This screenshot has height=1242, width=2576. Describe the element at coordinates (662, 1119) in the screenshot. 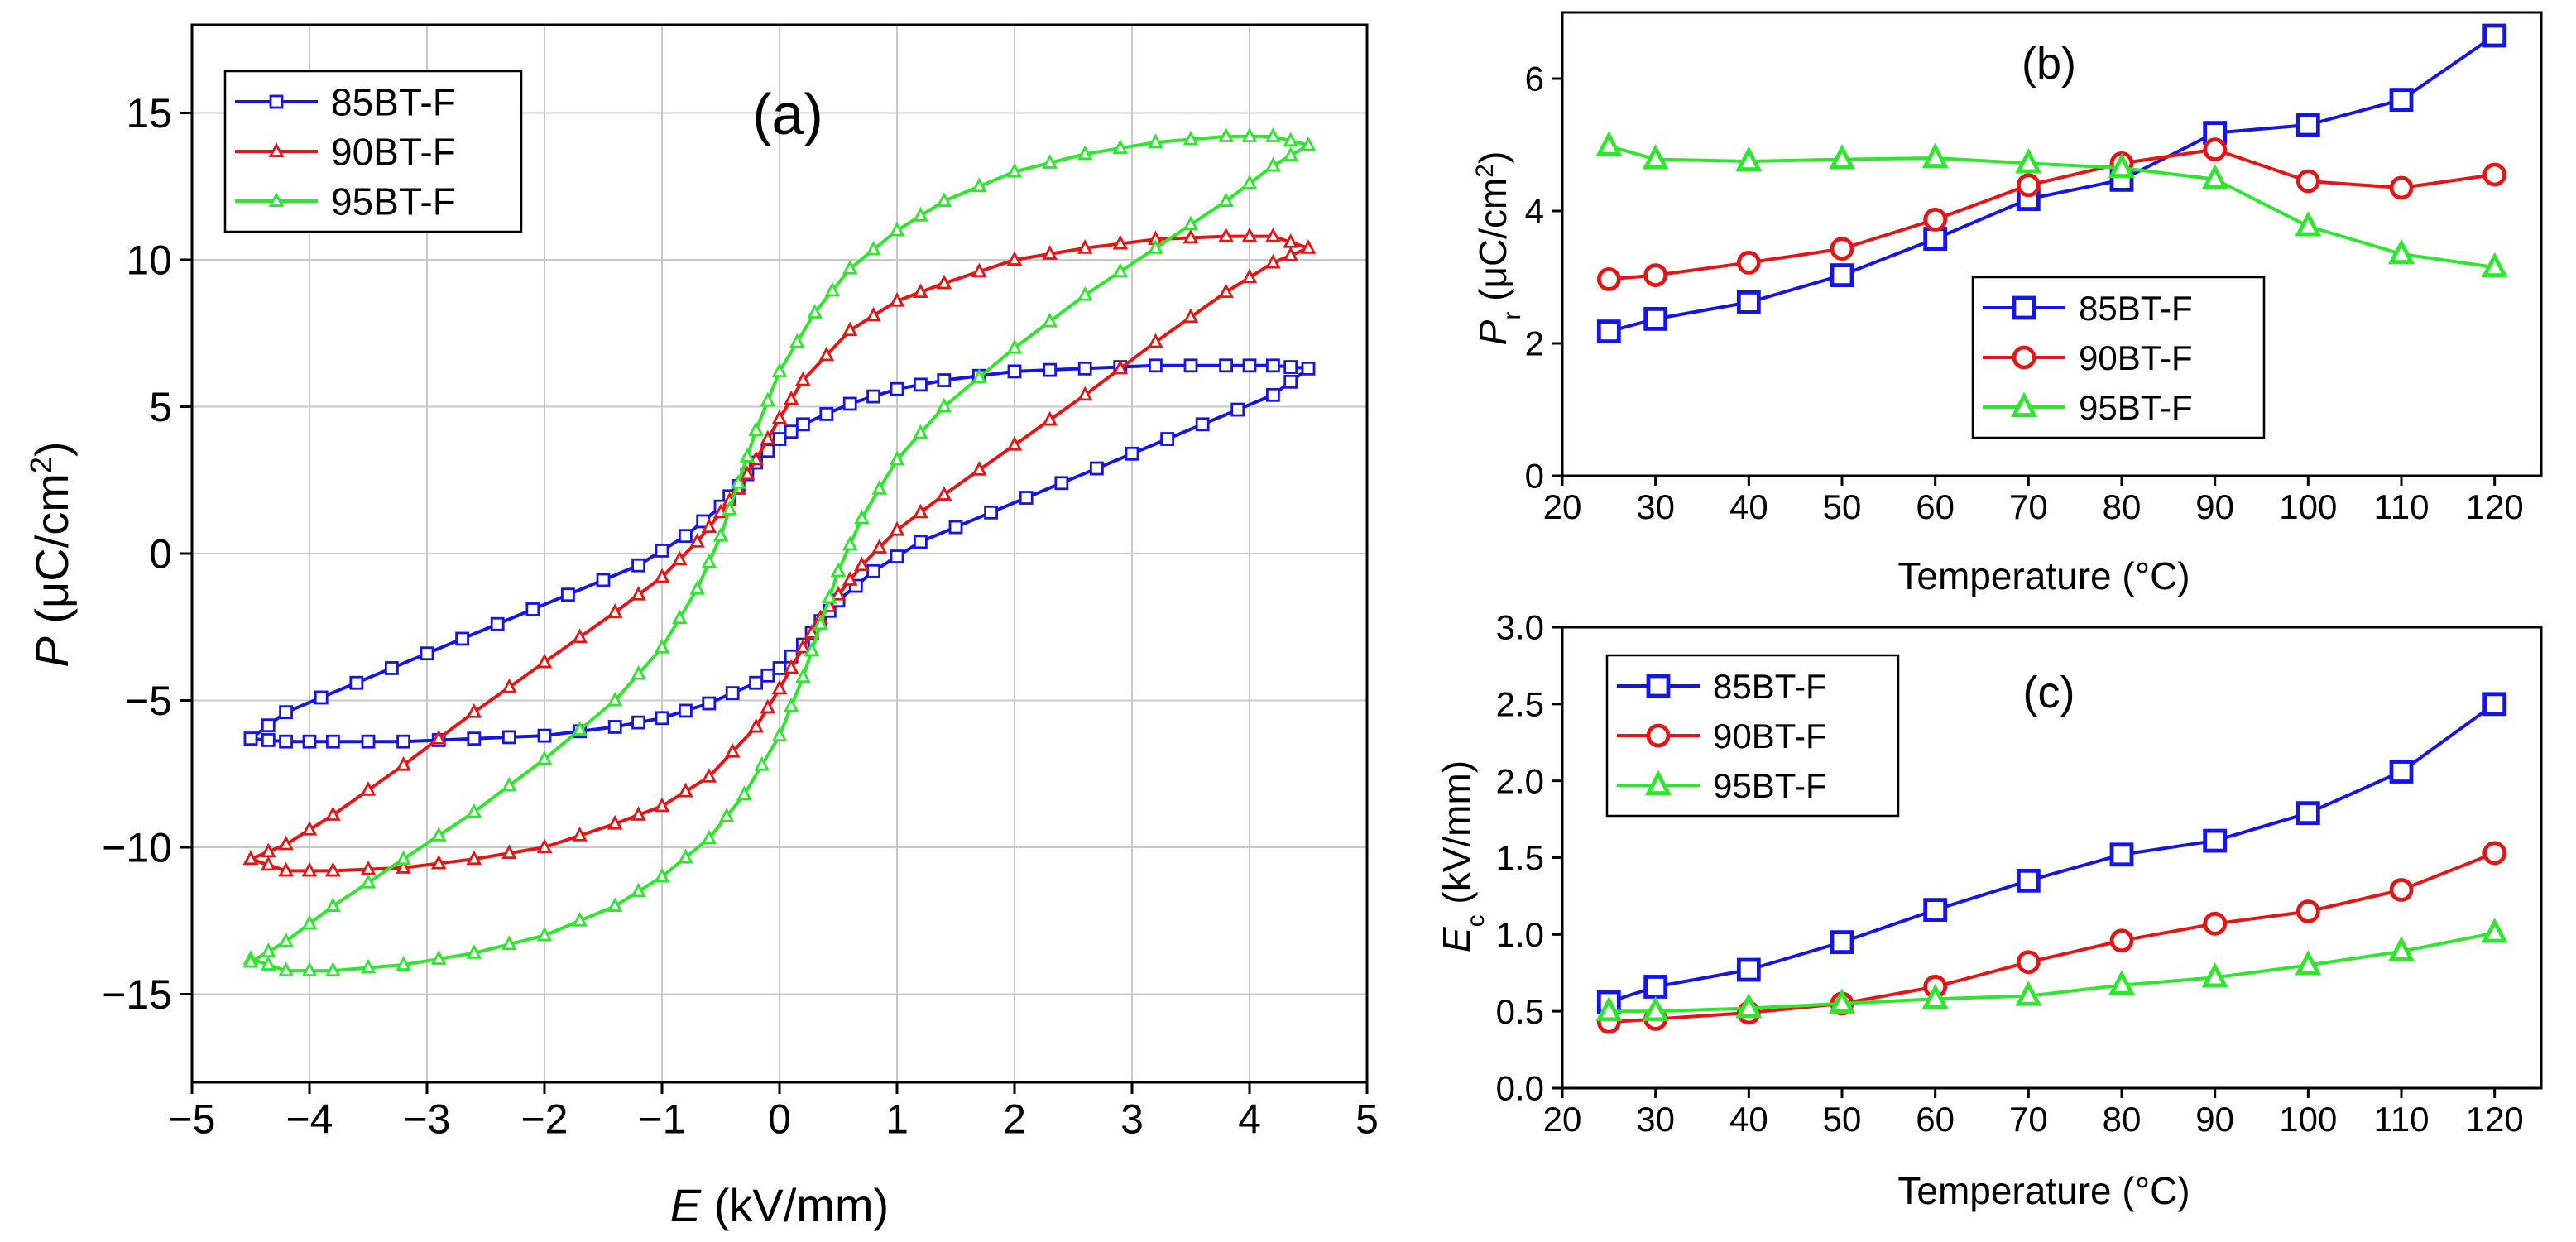

I see `x-tick-label: −1` at that location.